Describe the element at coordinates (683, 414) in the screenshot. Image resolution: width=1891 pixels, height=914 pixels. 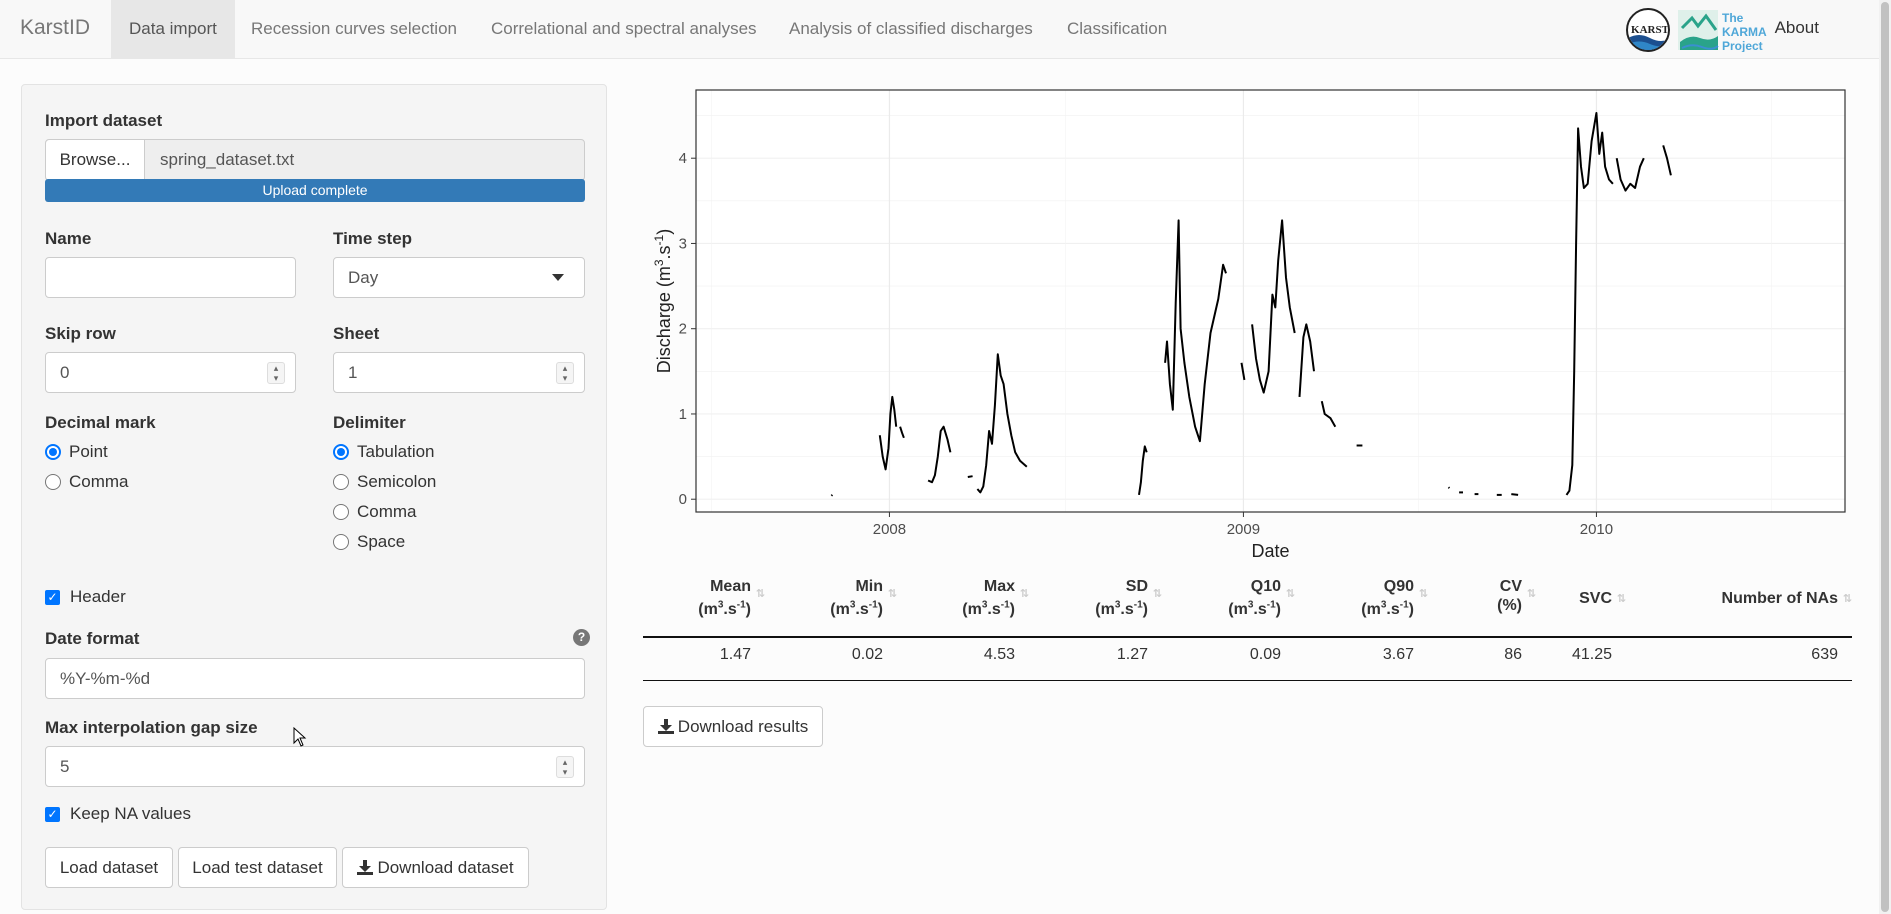
I see `y-tick-label: 1` at that location.